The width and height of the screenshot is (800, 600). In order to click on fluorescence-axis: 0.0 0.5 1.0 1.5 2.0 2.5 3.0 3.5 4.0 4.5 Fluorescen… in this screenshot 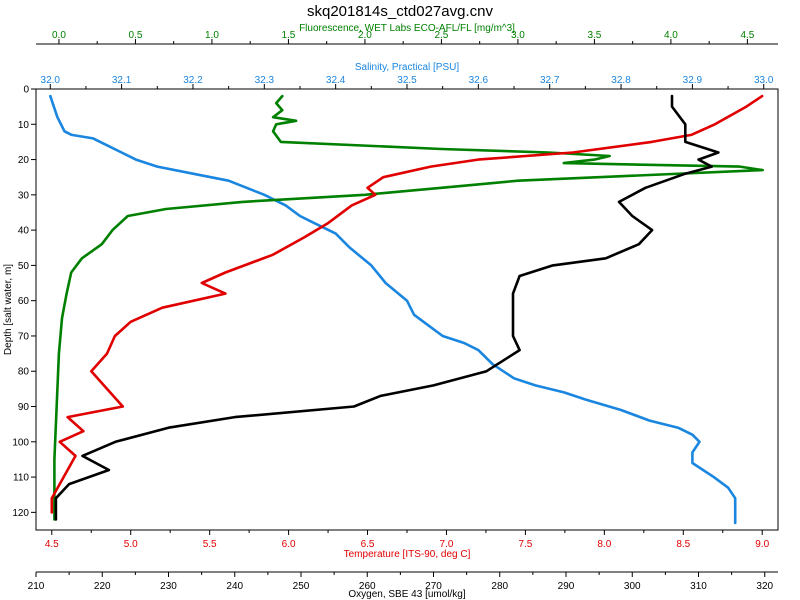, I will do `click(407, 34)`.